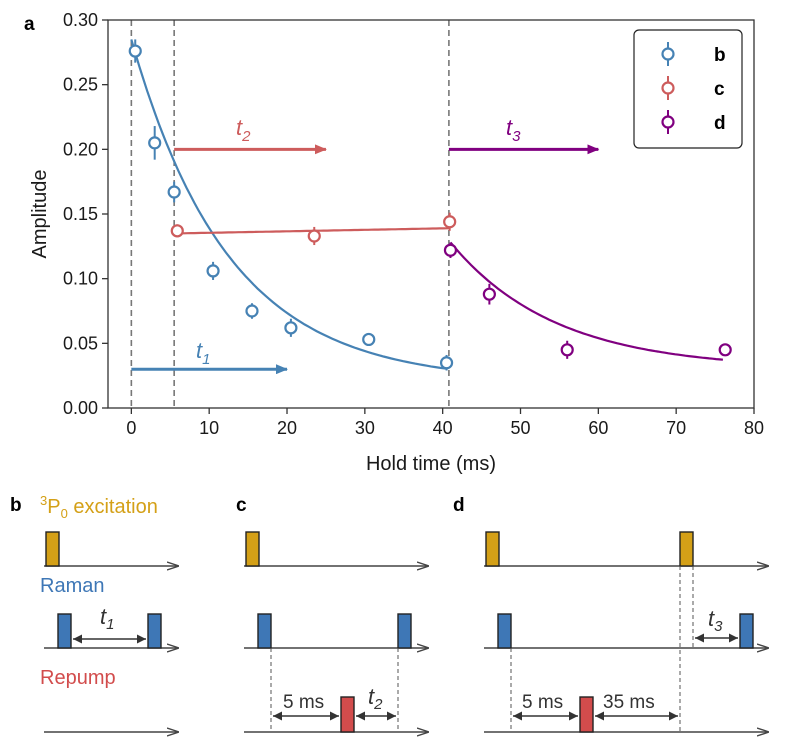  What do you see at coordinates (52, 549) in the screenshot?
I see `b-excitation-pulse` at bounding box center [52, 549].